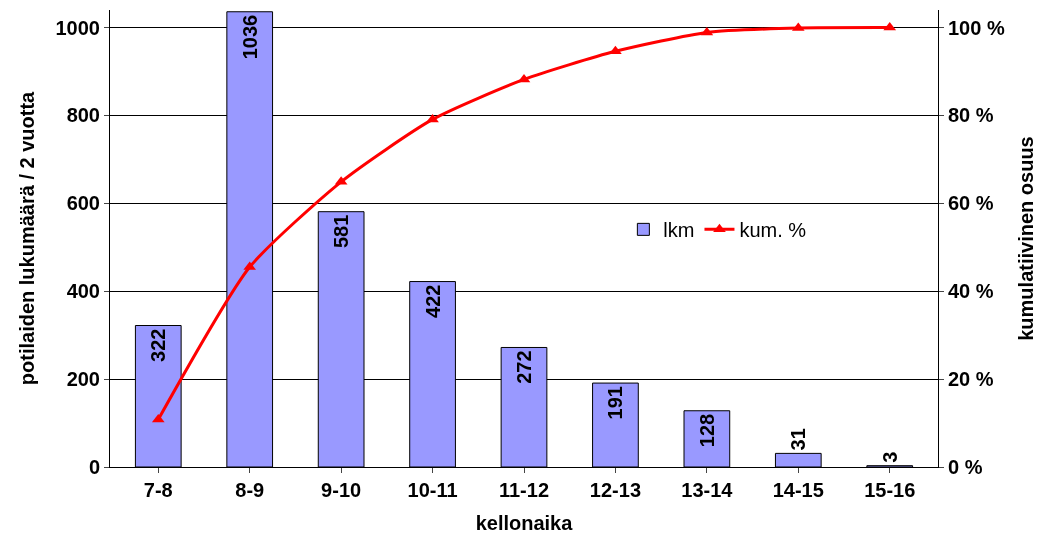 Image resolution: width=1048 pixels, height=547 pixels. I want to click on y2-tick-label: 40 %, so click(971, 291).